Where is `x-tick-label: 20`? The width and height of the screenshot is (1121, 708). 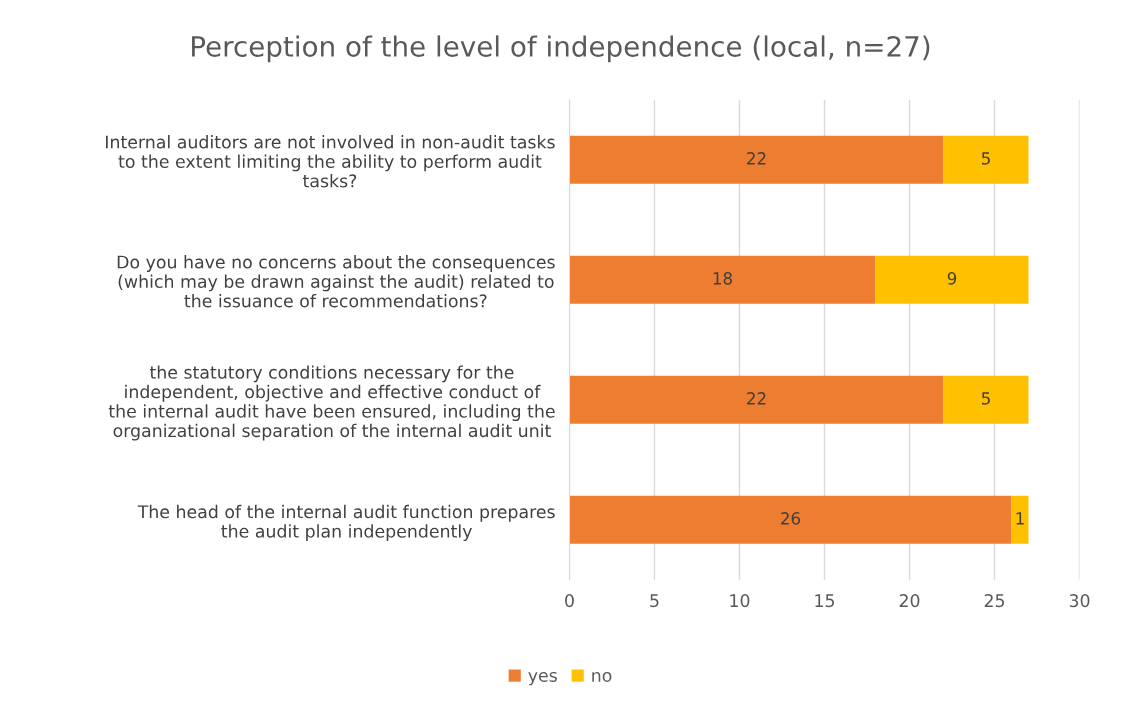 x-tick-label: 20 is located at coordinates (909, 601).